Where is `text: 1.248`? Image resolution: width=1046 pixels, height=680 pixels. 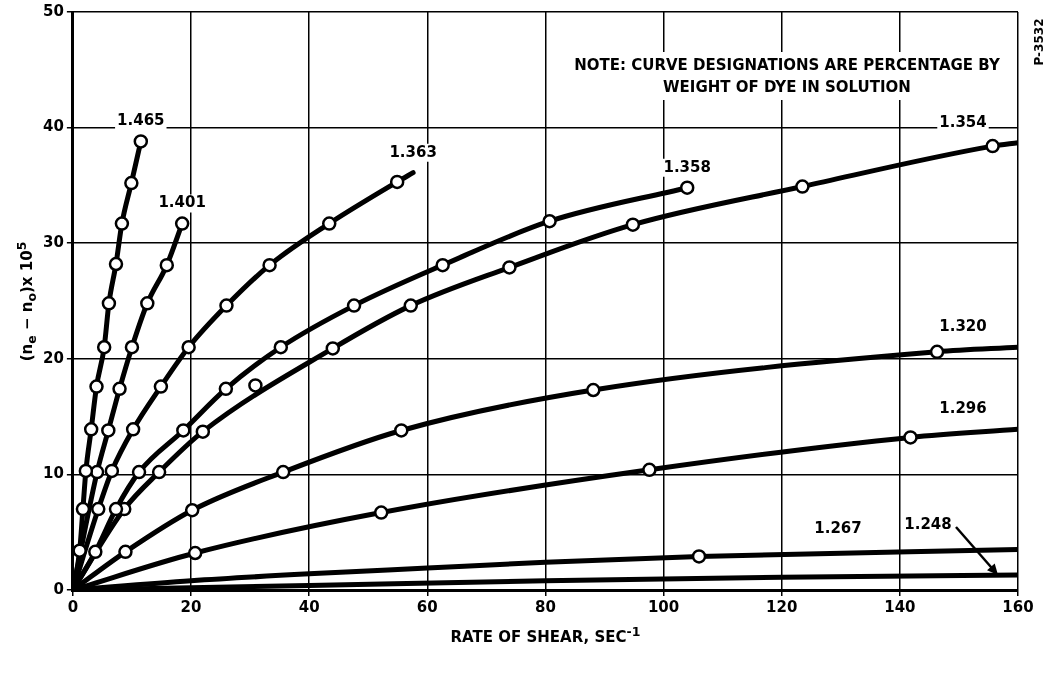 text: 1.248 is located at coordinates (928, 523).